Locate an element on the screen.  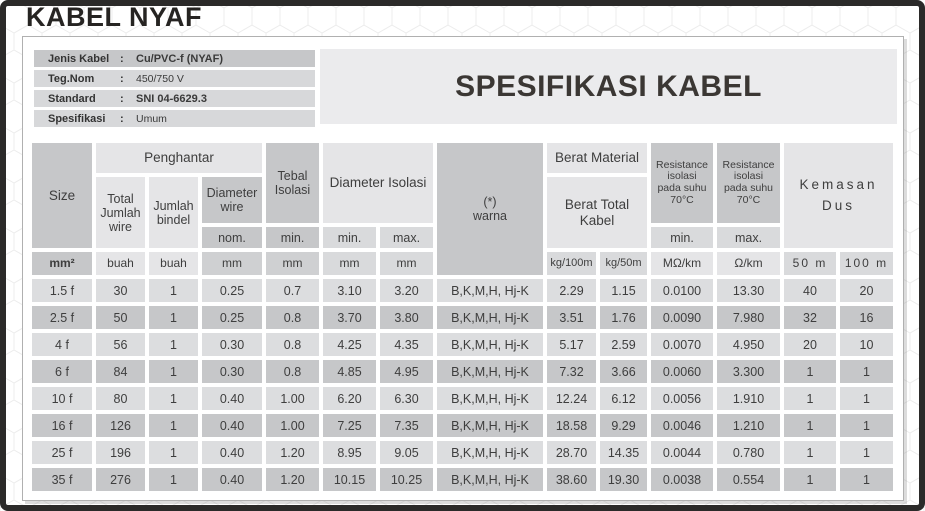
table-cell: 2.29 is located at coordinates (571, 290).